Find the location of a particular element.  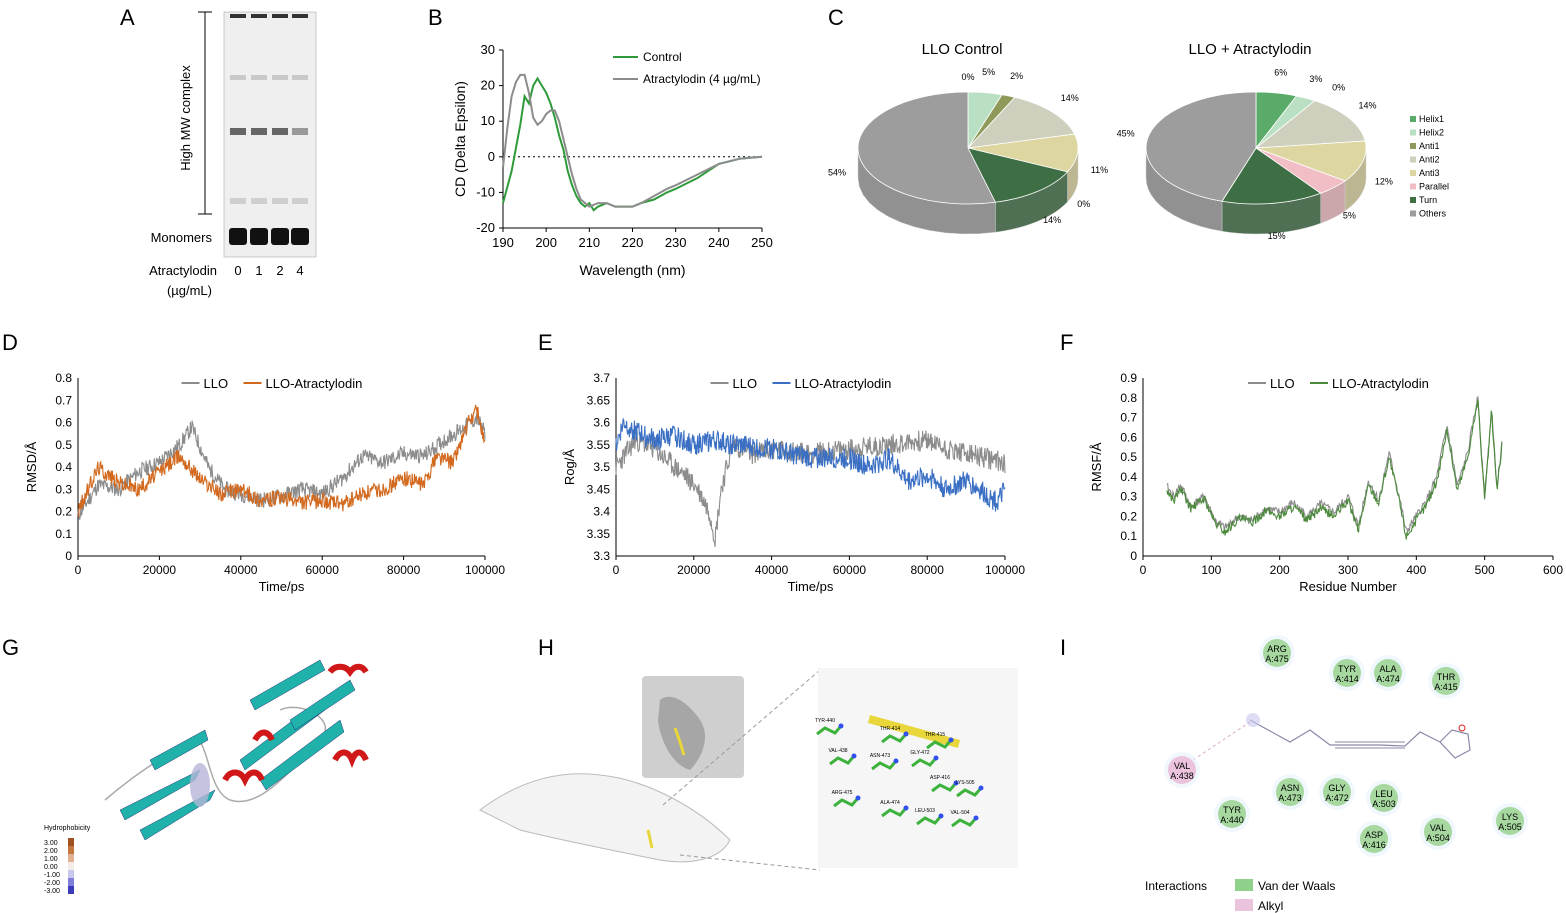

residue-label: LYS-505 is located at coordinates (964, 783).